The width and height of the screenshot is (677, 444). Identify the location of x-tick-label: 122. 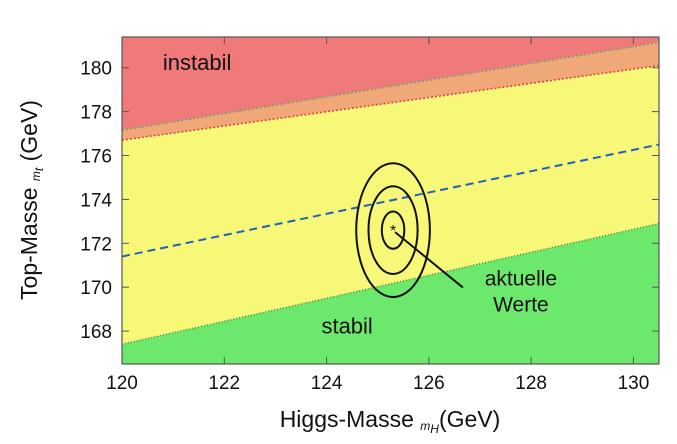
(224, 383).